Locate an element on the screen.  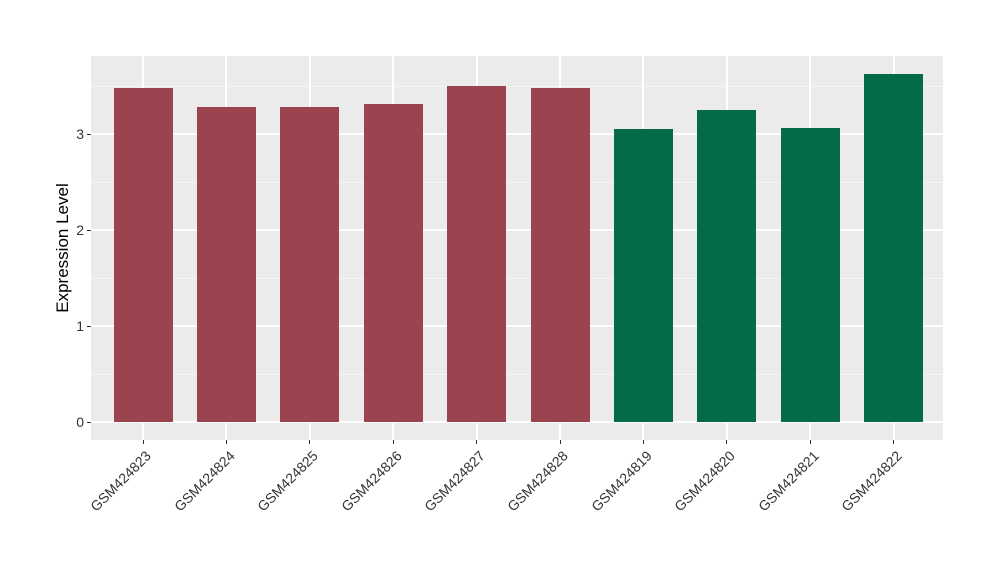
x-tick-label: GSM424821 is located at coordinates (788, 481).